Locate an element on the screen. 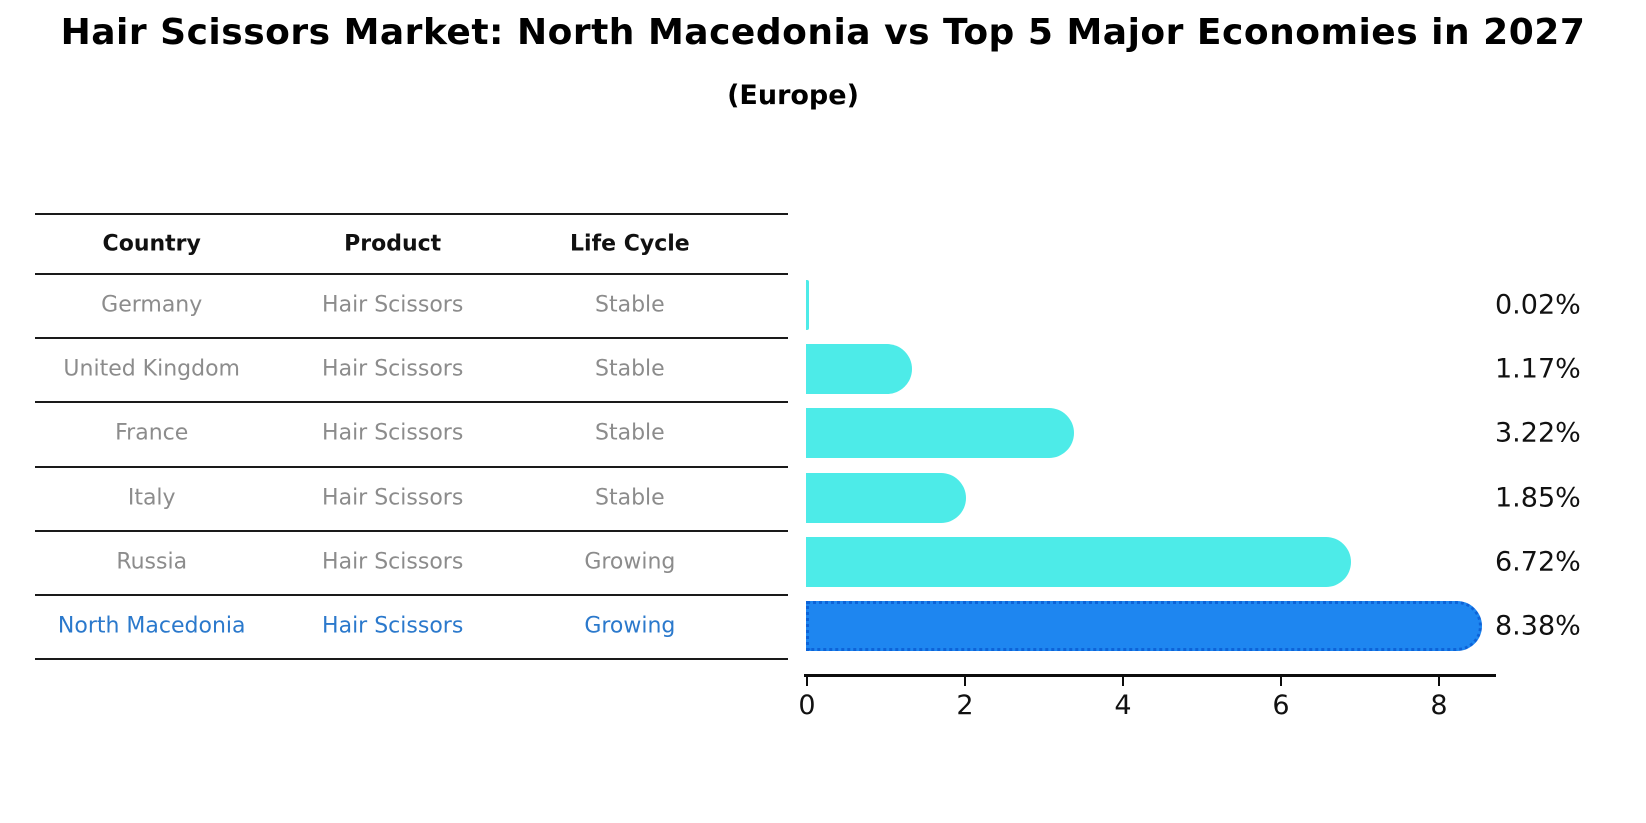 The width and height of the screenshot is (1646, 823). x-axis-tick-label: 0 is located at coordinates (807, 705).